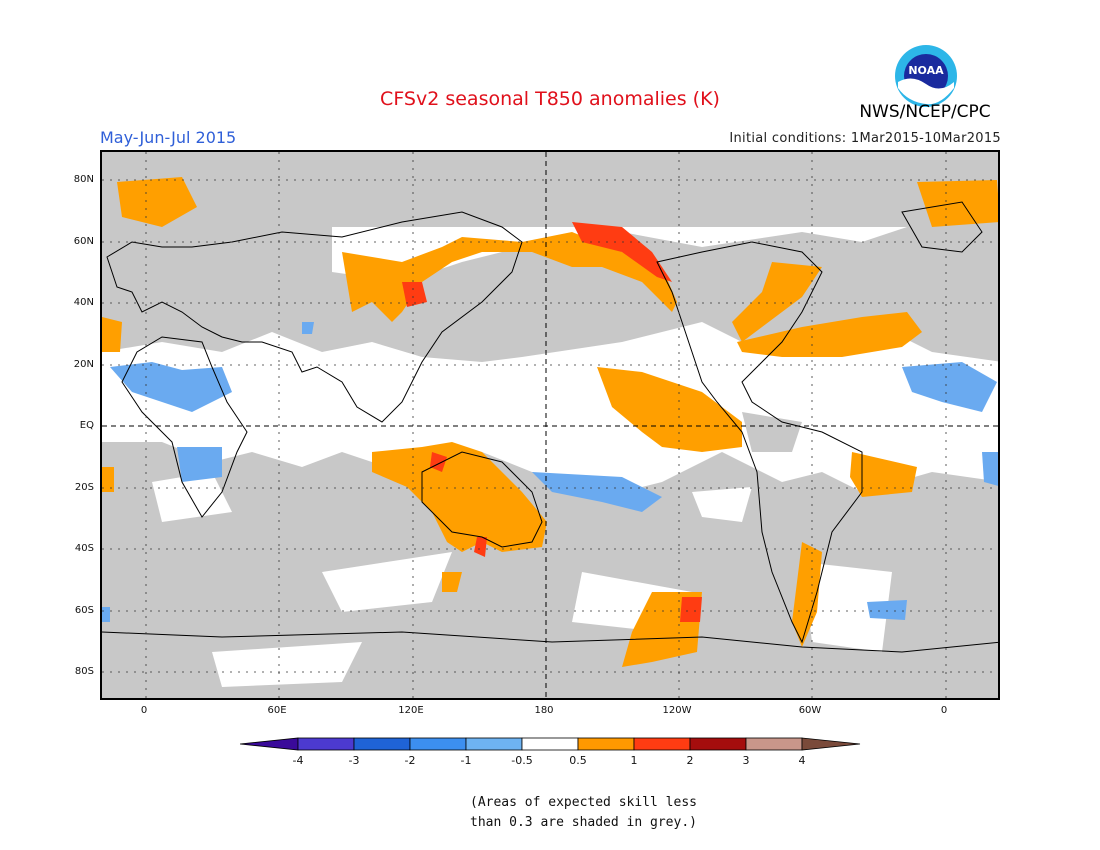  What do you see at coordinates (865, 138) in the screenshot?
I see `initial-conditions: Initial conditions: 1Mar2015-10Mar2015` at bounding box center [865, 138].